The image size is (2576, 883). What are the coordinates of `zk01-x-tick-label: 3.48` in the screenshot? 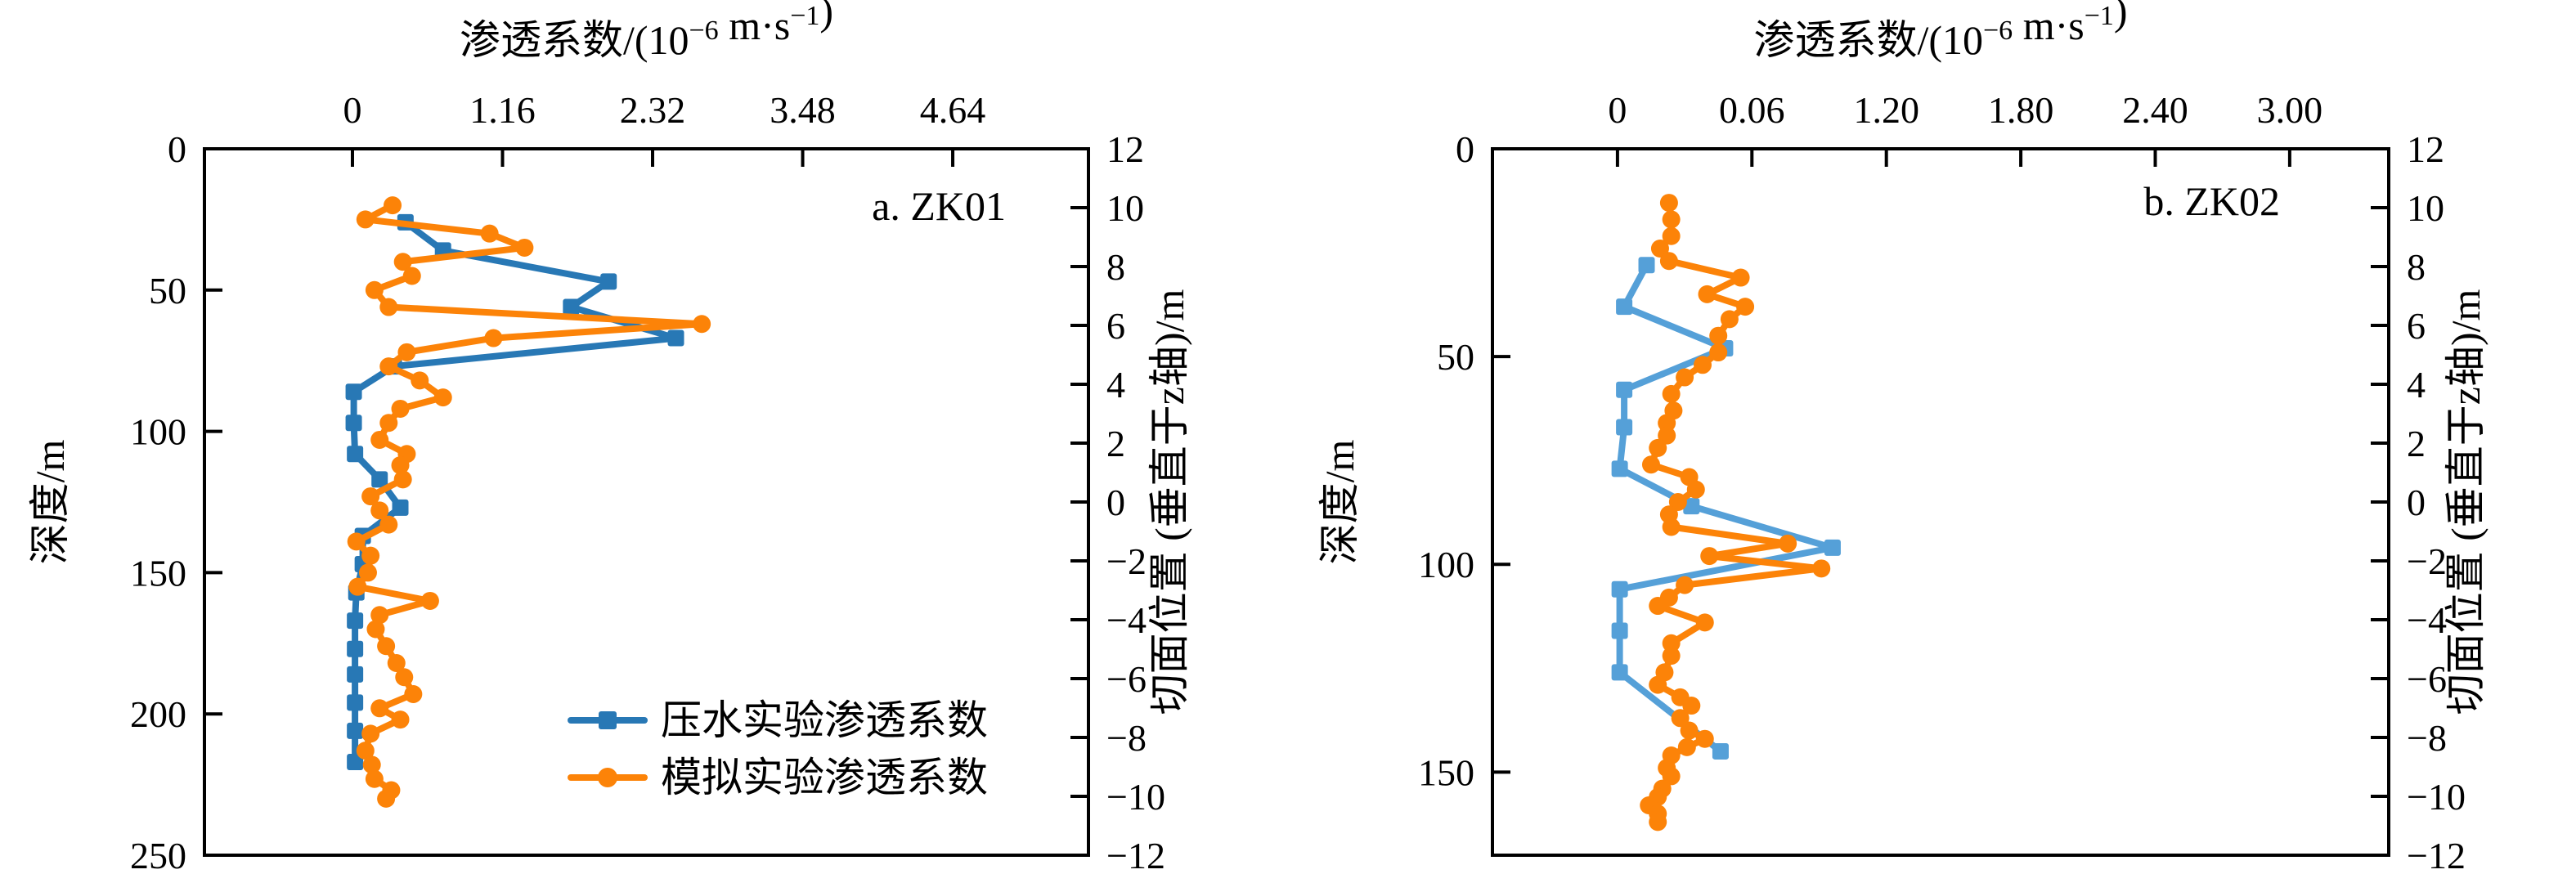 It's located at (803, 110).